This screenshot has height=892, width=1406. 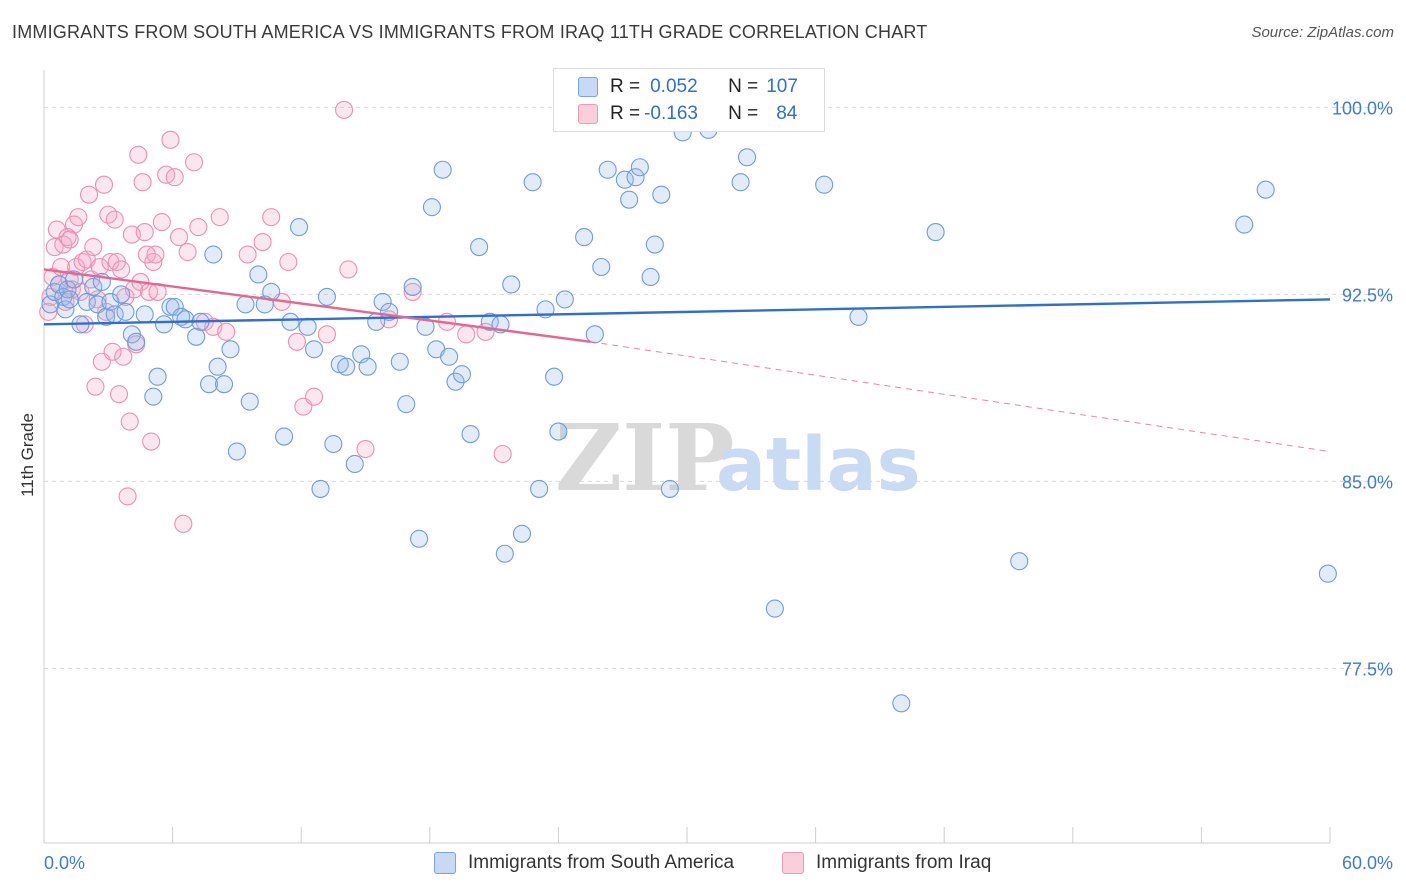 What do you see at coordinates (674, 86) in the screenshot?
I see `legend-r-value: 0.052` at bounding box center [674, 86].